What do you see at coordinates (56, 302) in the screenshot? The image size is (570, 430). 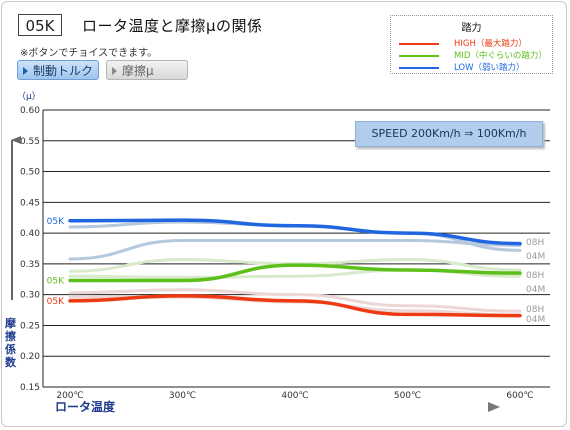 I see `series-start-label-high: 05K` at bounding box center [56, 302].